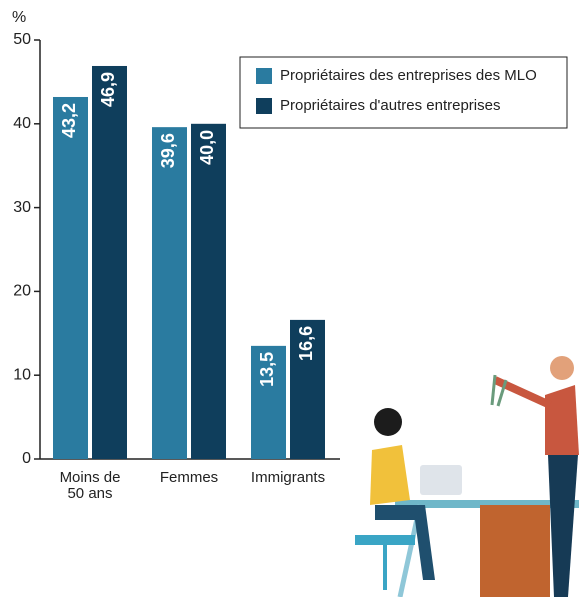 The width and height of the screenshot is (579, 597). I want to click on value-label: 13,5, so click(267, 369).